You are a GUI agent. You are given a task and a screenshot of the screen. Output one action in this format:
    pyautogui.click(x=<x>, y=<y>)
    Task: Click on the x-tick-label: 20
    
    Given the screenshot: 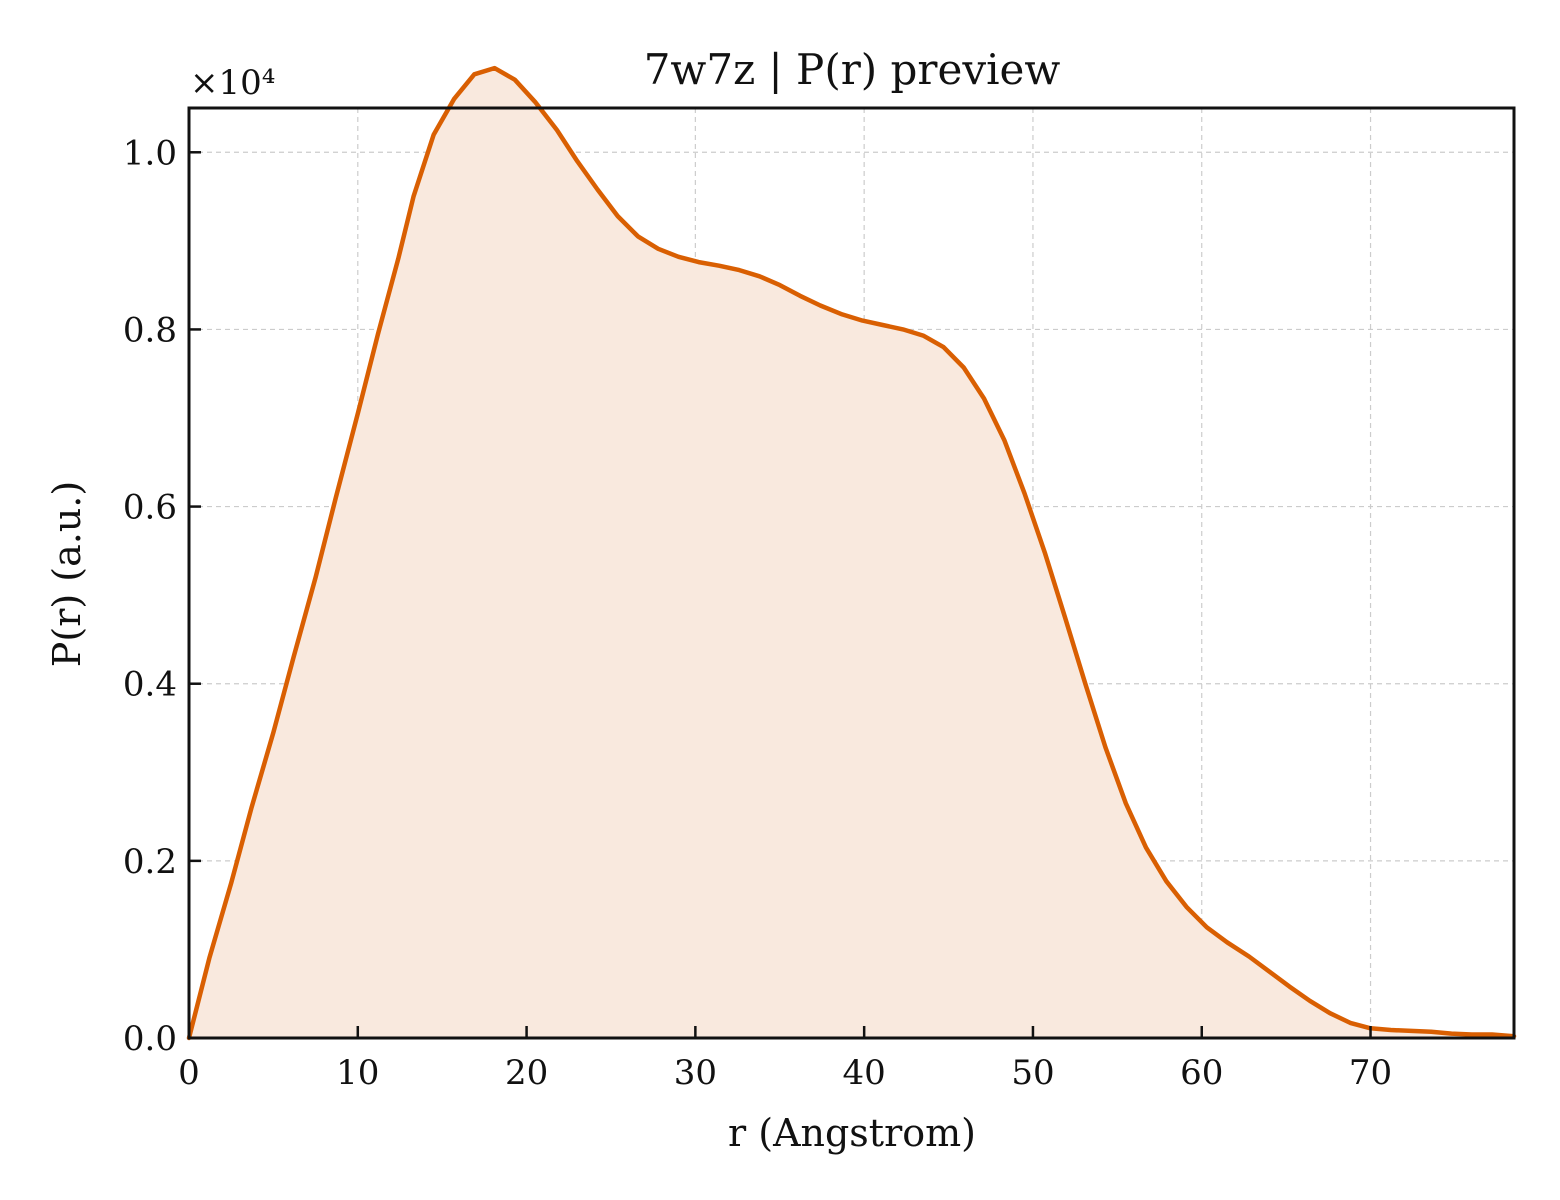 What is the action you would take?
    pyautogui.click(x=526, y=1073)
    